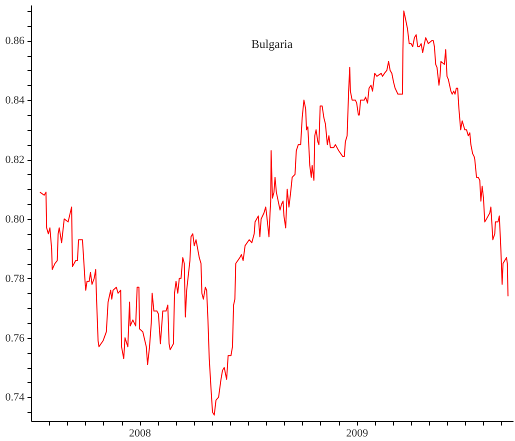 The image size is (515, 441). I want to click on y-tick-label: 0.84, so click(15, 100).